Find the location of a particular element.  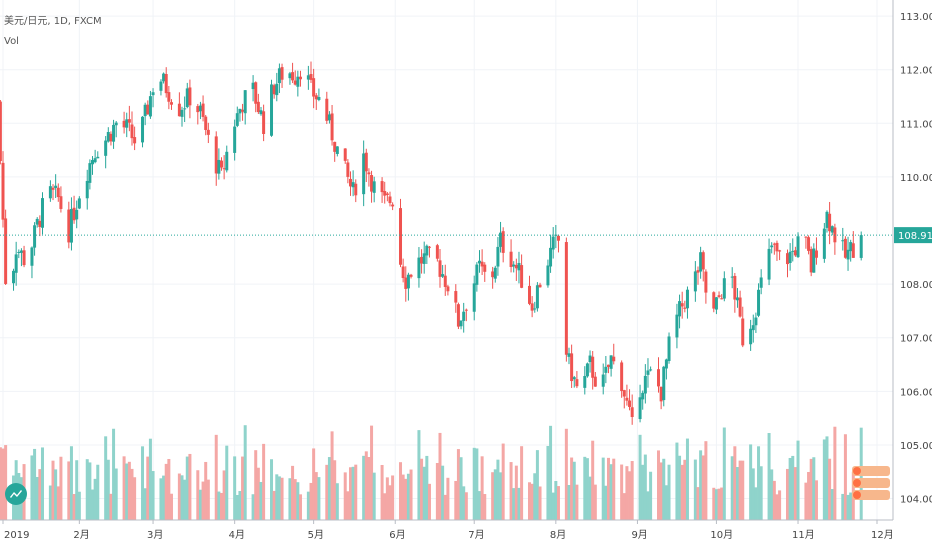

x-tick-label: 11月 is located at coordinates (803, 535).